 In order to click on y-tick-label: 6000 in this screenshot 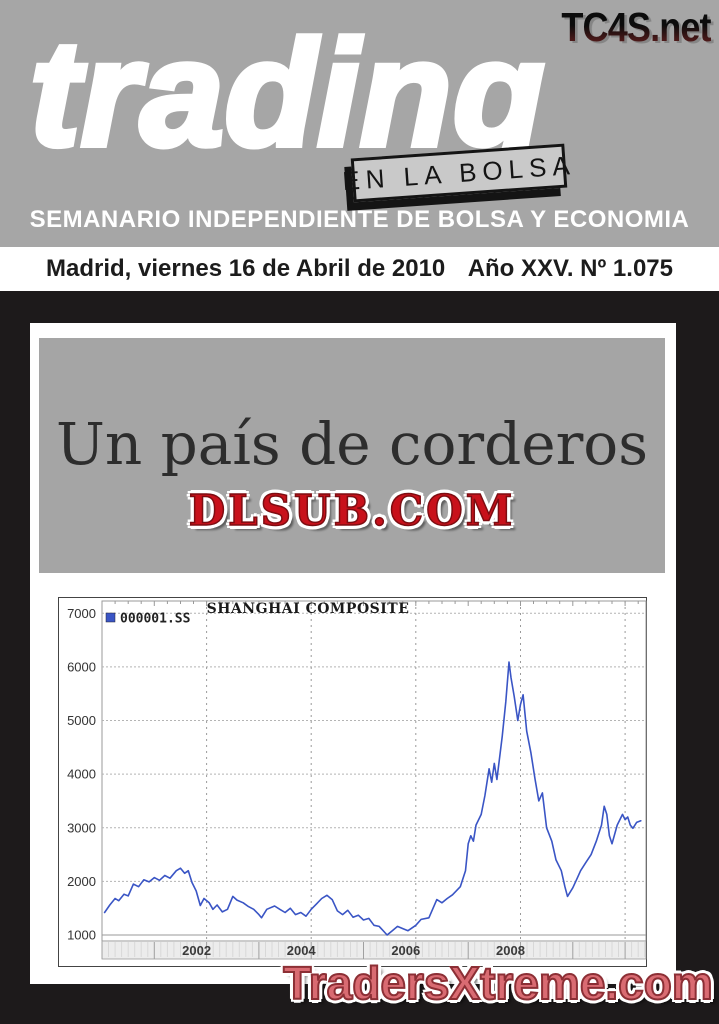, I will do `click(81, 666)`.